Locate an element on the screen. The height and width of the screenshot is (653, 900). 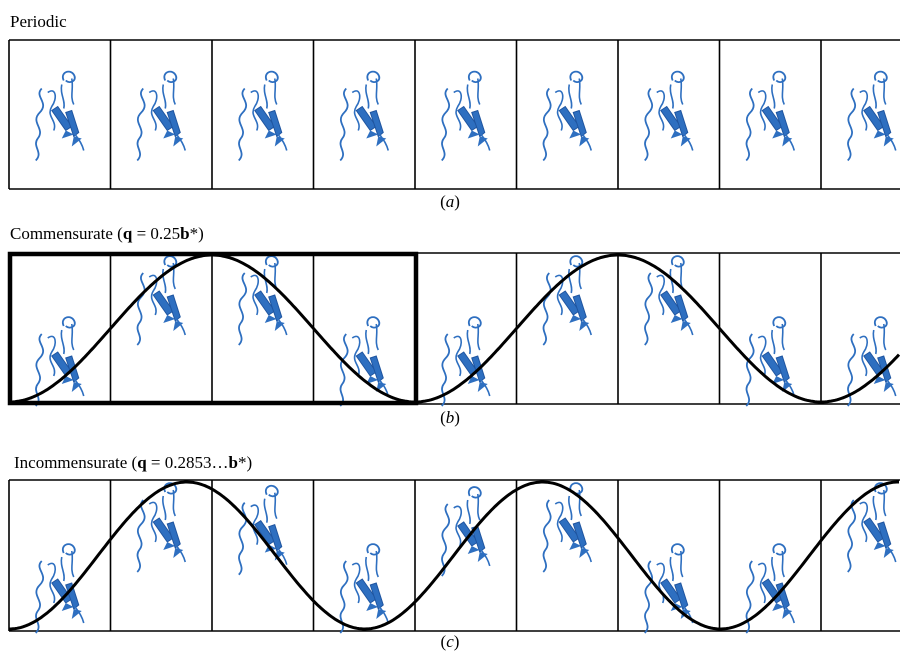
panel-a-title-text: Periodic is located at coordinates (38, 21).